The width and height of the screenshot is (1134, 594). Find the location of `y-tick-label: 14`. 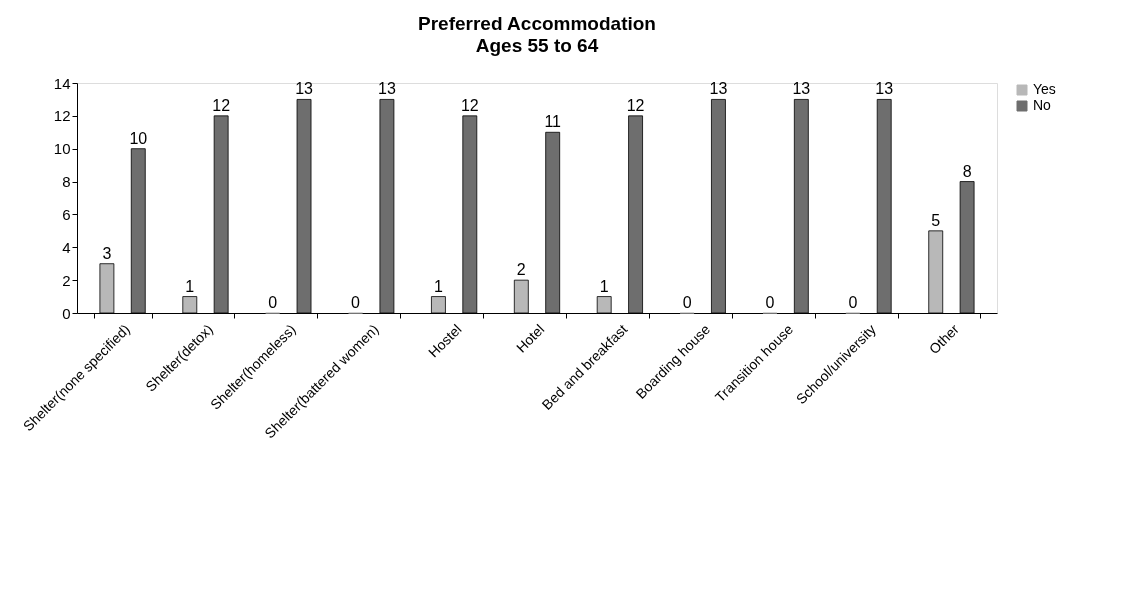

y-tick-label: 14 is located at coordinates (62, 83).